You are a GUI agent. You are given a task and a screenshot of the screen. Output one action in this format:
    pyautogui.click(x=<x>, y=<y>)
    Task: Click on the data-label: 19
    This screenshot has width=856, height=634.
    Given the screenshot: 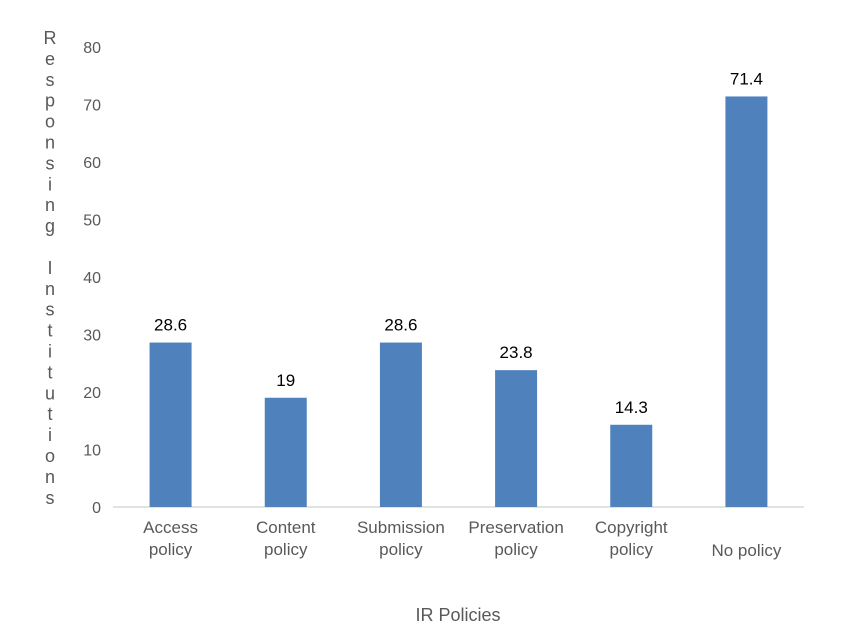 What is the action you would take?
    pyautogui.click(x=285, y=380)
    